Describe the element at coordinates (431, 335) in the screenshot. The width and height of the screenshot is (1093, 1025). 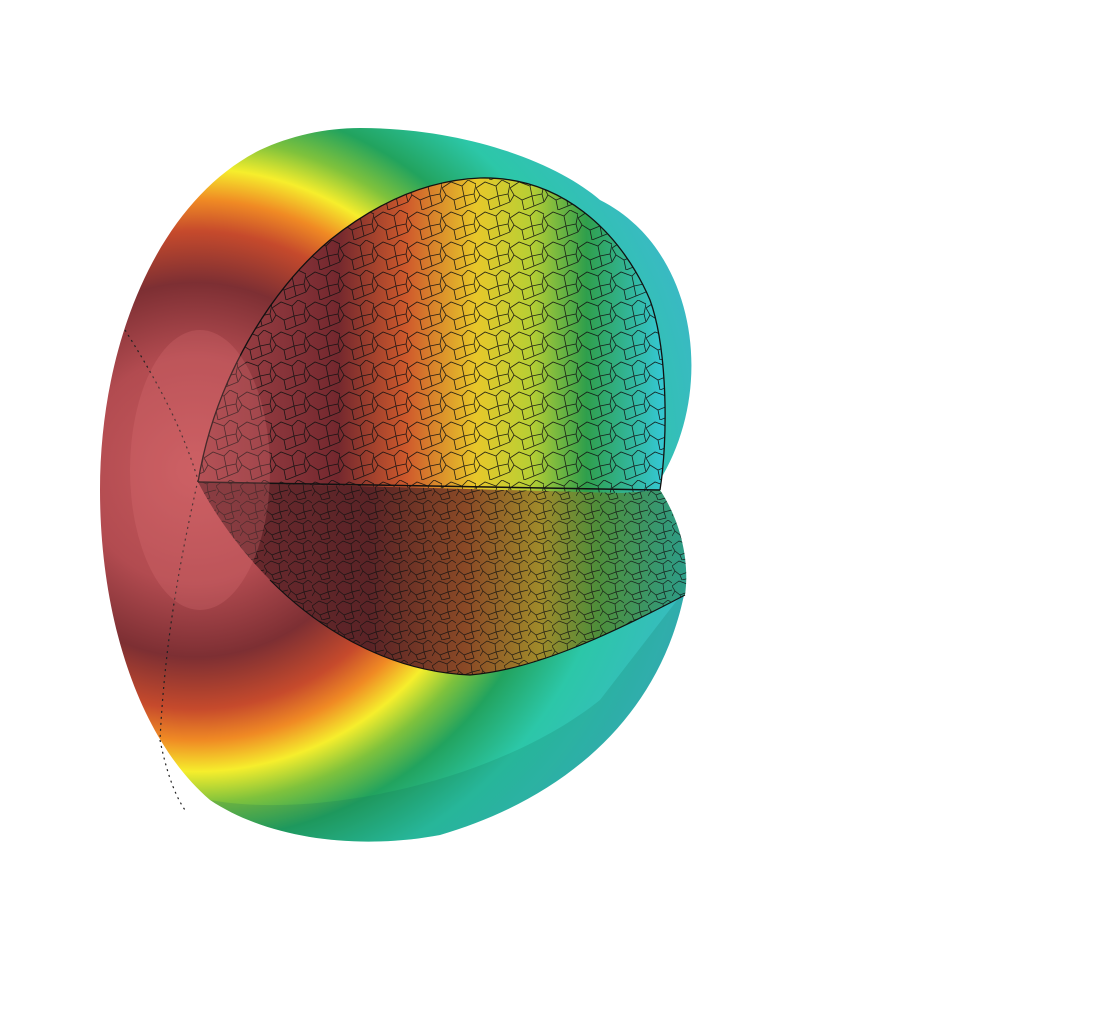
I see `vertical-cut-face` at that location.